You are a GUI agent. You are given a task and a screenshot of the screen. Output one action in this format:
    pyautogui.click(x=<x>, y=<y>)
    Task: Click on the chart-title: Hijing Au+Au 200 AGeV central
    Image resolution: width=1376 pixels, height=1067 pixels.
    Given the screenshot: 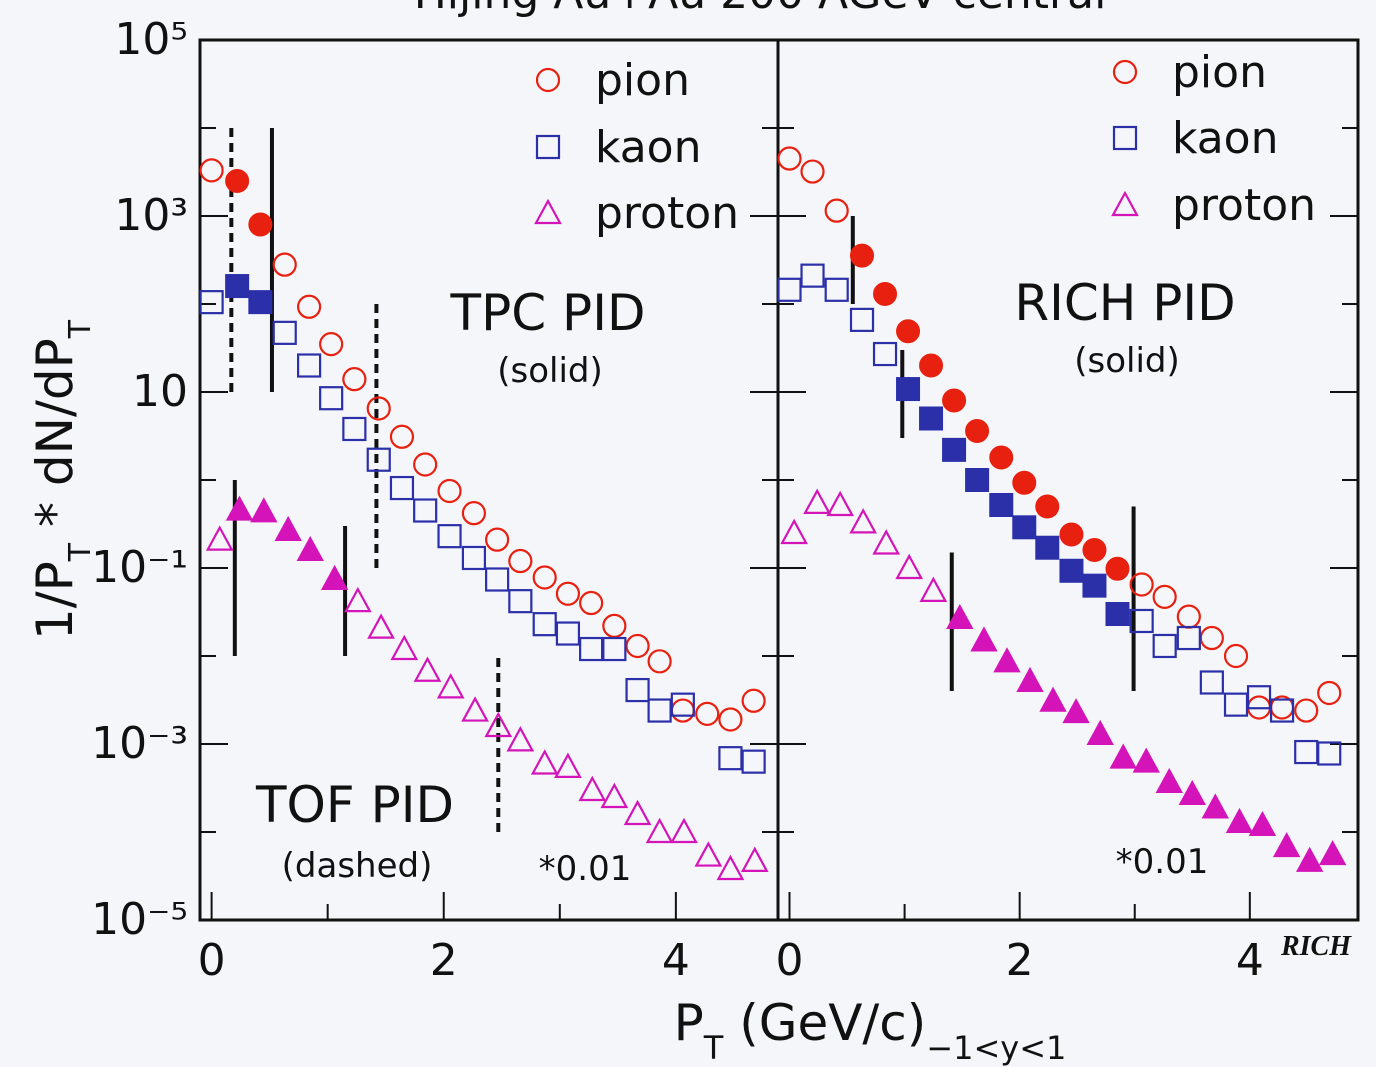 What is the action you would take?
    pyautogui.click(x=760, y=9)
    